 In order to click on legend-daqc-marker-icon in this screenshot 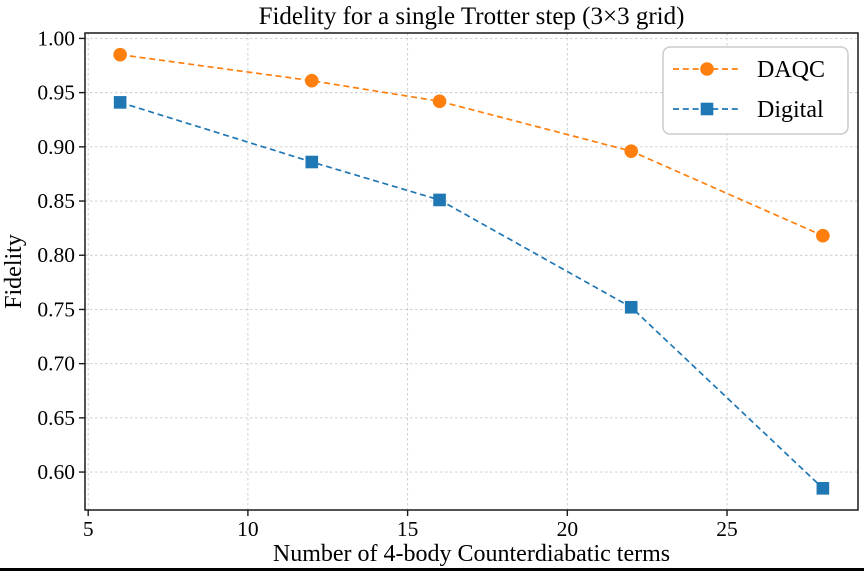, I will do `click(707, 69)`.